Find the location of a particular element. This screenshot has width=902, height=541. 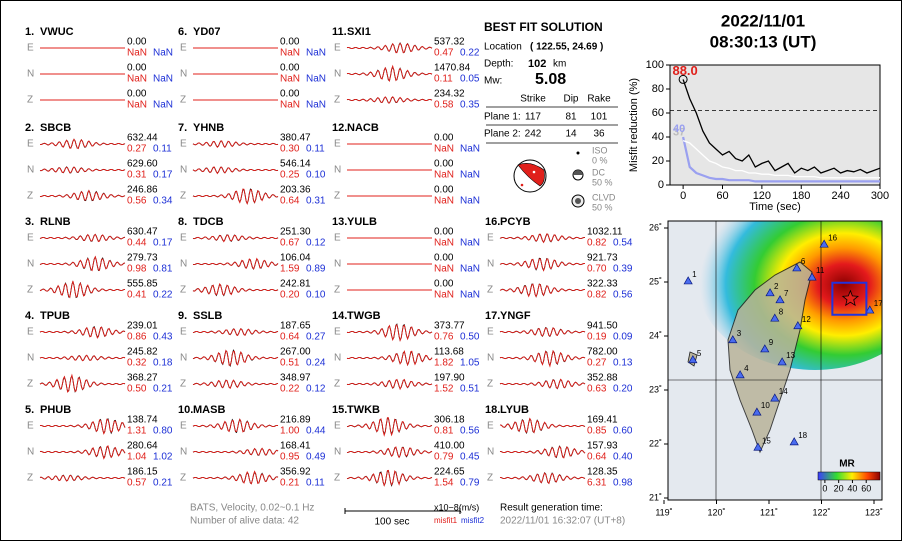

depth-label: Depth: is located at coordinates (498, 64).